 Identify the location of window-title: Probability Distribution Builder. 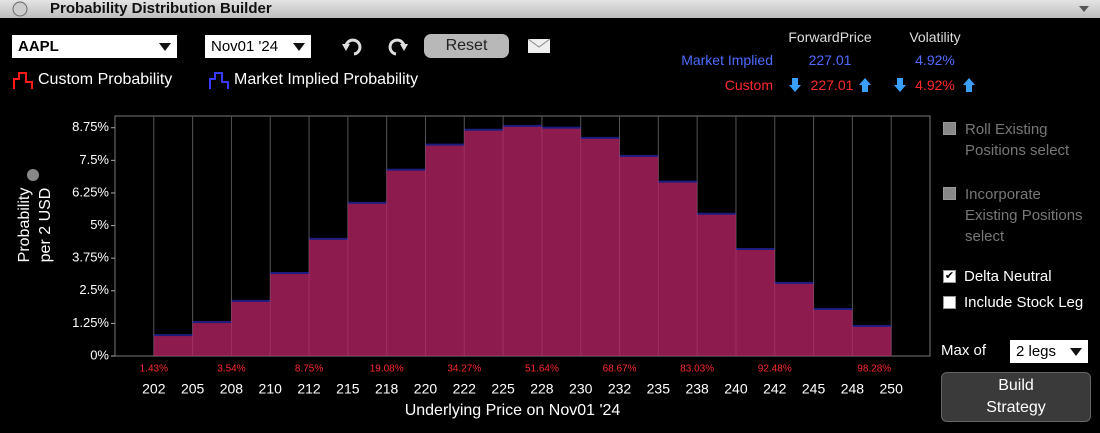
(161, 8).